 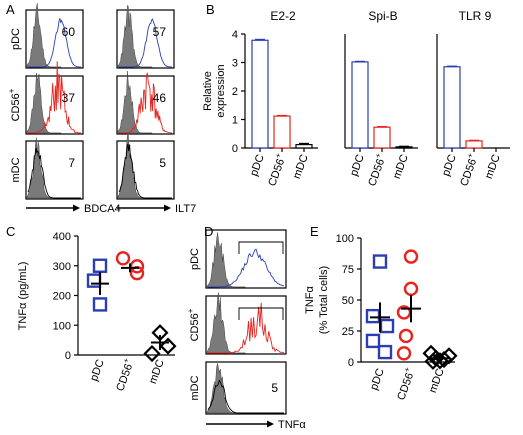 I want to click on panel-c-ytick-label-1: 100, so click(x=62, y=326).